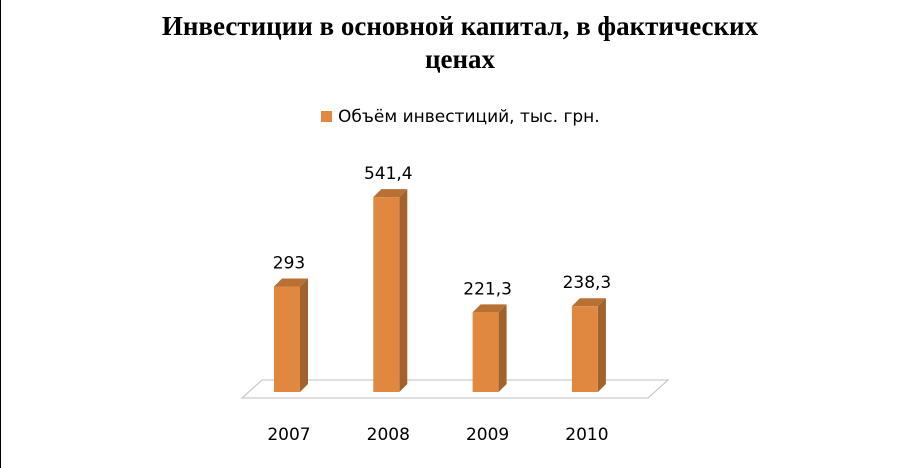 The image size is (909, 468). Describe the element at coordinates (288, 435) in the screenshot. I see `x-tick-label: 2007` at that location.